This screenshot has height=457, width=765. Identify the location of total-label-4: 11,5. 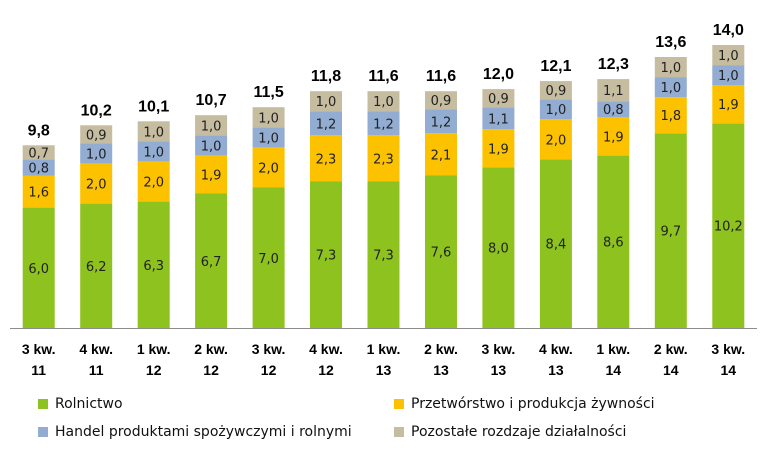
(268, 92).